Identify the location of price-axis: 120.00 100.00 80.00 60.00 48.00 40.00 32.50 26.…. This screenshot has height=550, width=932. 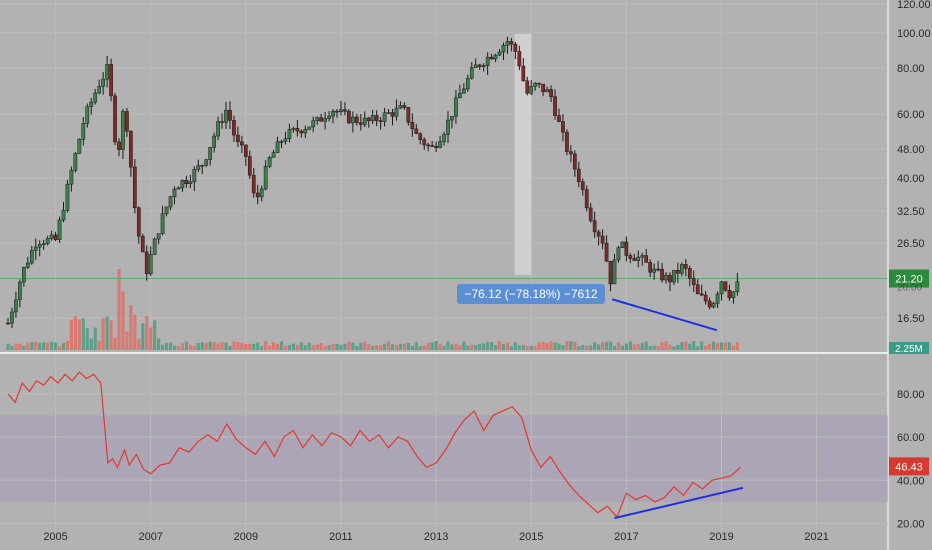
(914, 162).